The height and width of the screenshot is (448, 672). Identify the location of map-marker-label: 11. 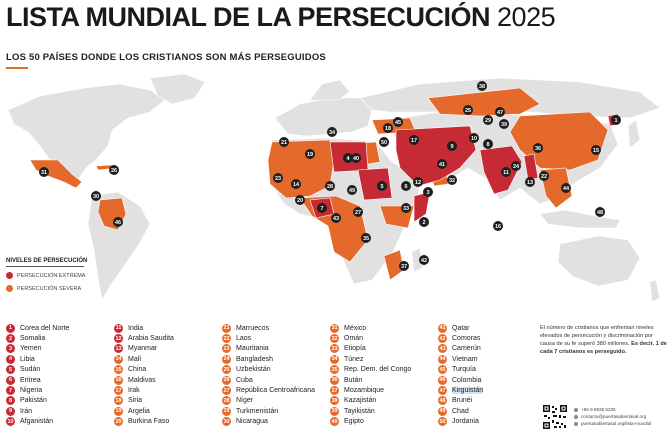
(506, 173).